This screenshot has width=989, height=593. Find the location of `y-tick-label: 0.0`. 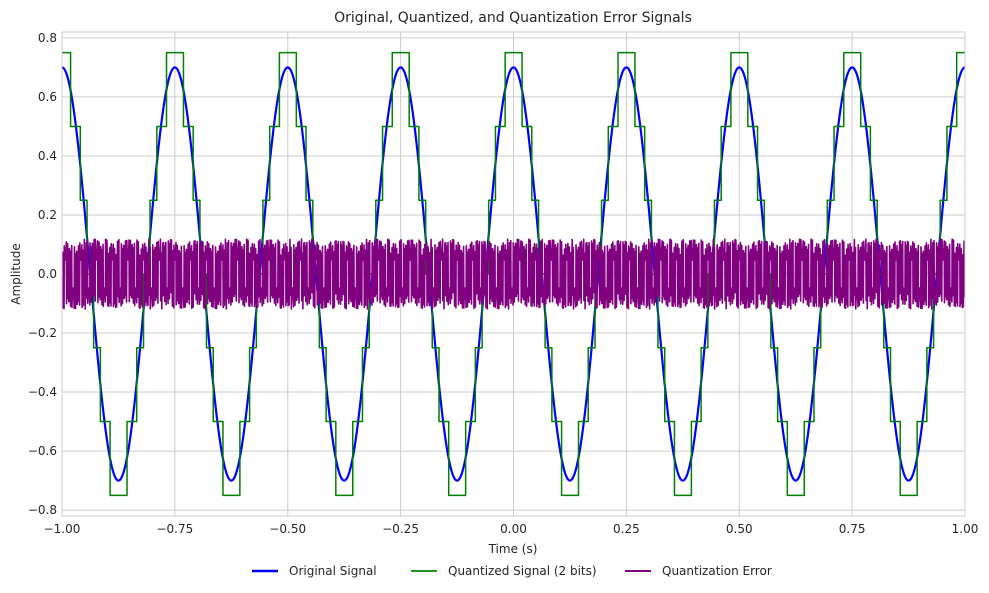

y-tick-label: 0.0 is located at coordinates (47, 274).